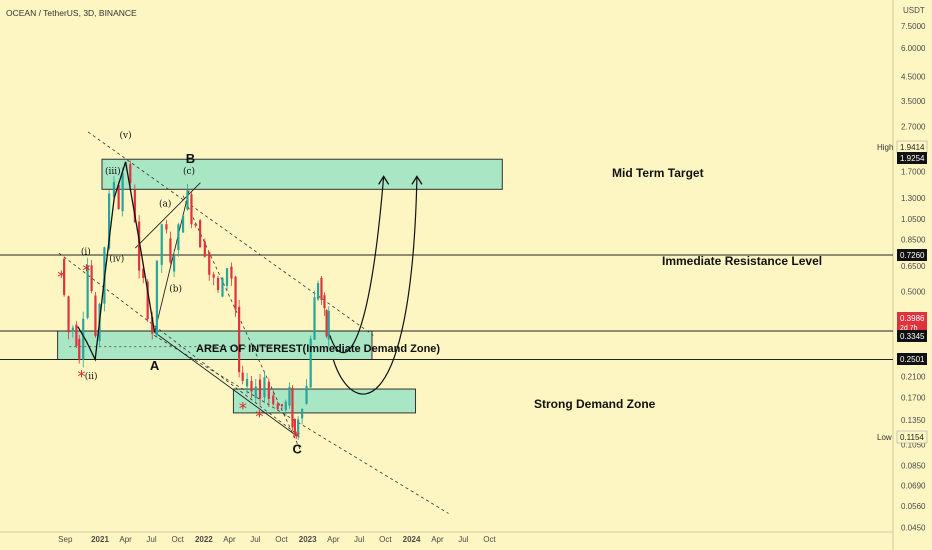 The image size is (932, 550). Describe the element at coordinates (912, 255) in the screenshot. I see `price-badge: 0.7260` at that location.